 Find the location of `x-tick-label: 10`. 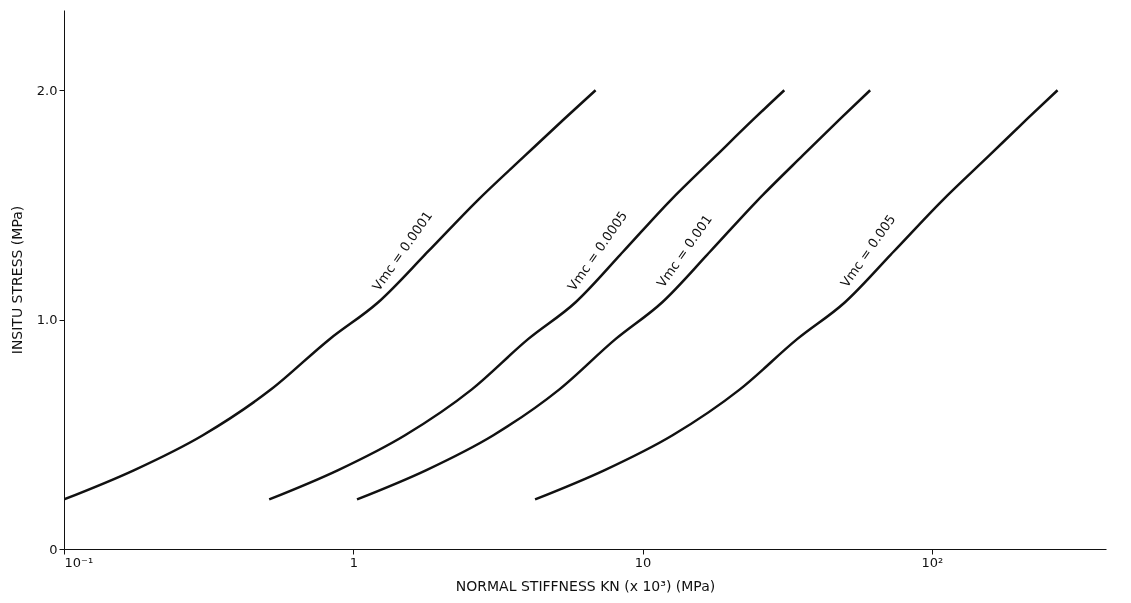

x-tick-label: 10 is located at coordinates (643, 562).